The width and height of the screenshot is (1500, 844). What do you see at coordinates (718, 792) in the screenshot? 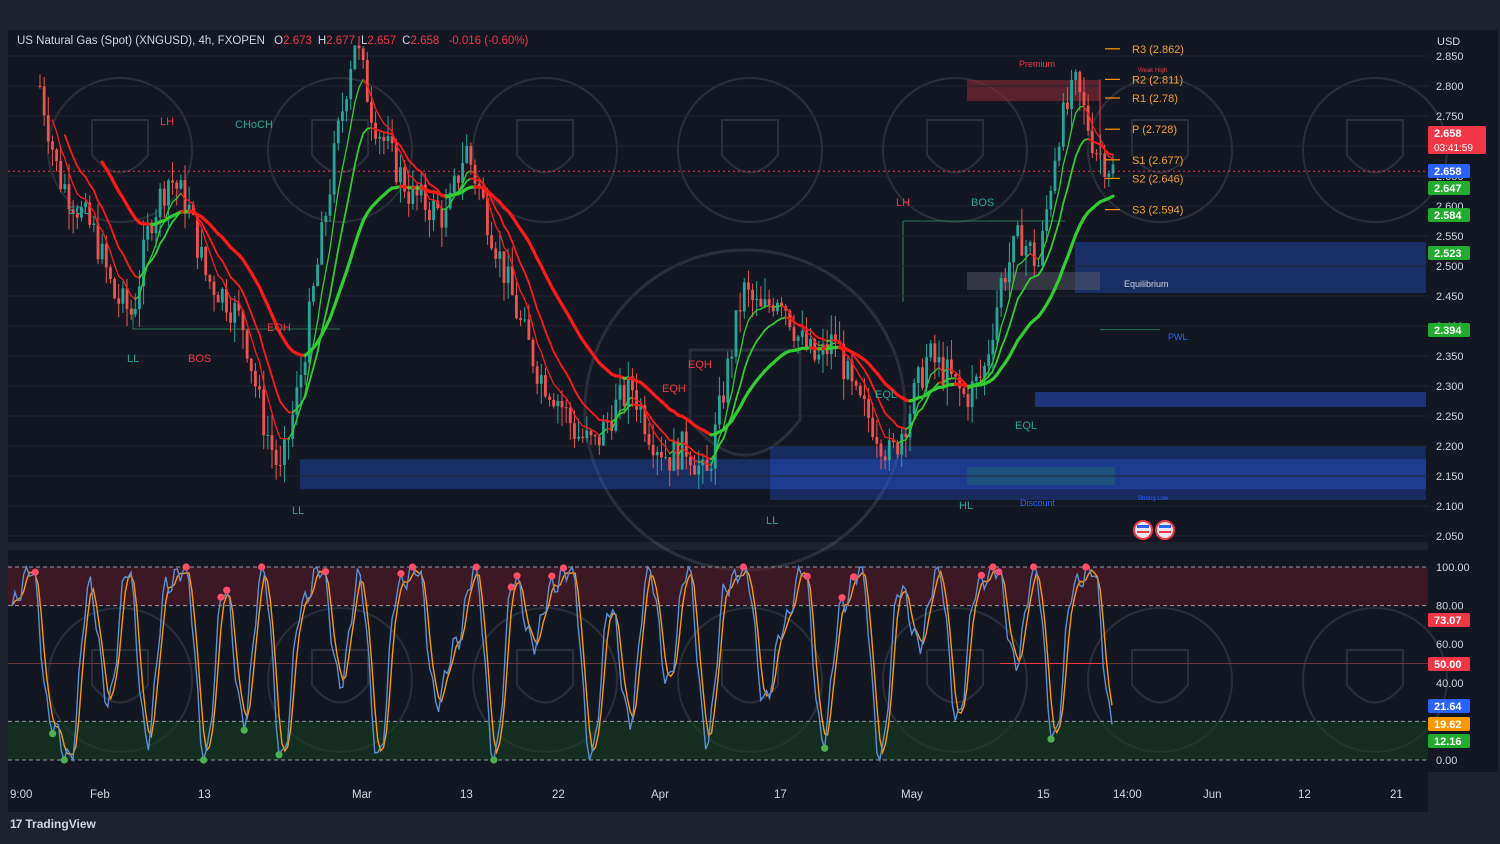
I see `time-axis` at bounding box center [718, 792].